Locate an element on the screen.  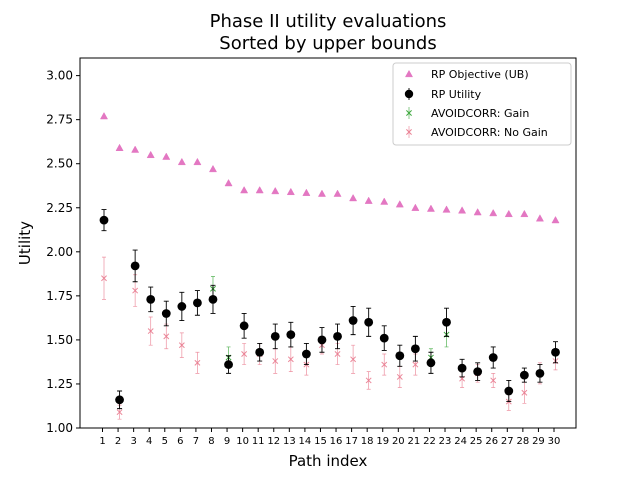
x-tick-label: 25 is located at coordinates (476, 441).